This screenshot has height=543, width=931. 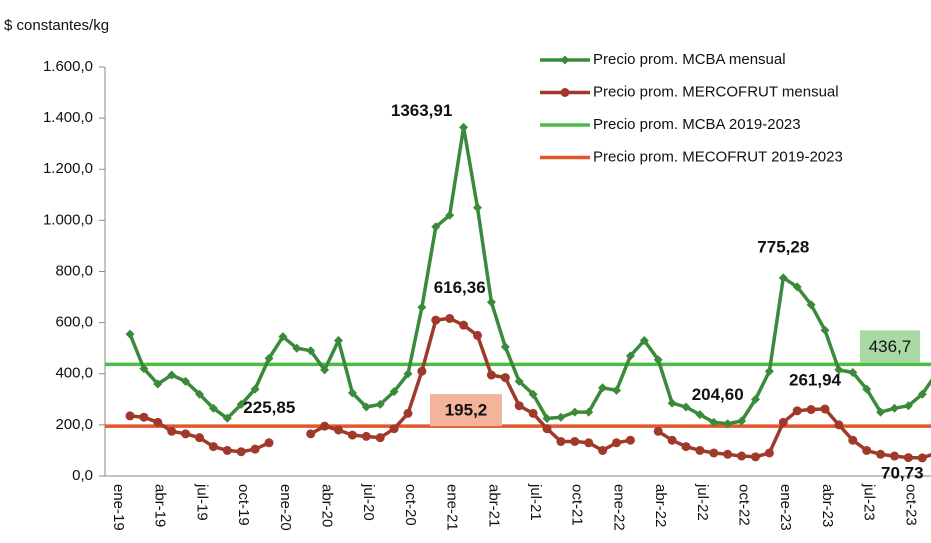 What do you see at coordinates (535, 502) in the screenshot?
I see `x-tick-label: jul-21` at bounding box center [535, 502].